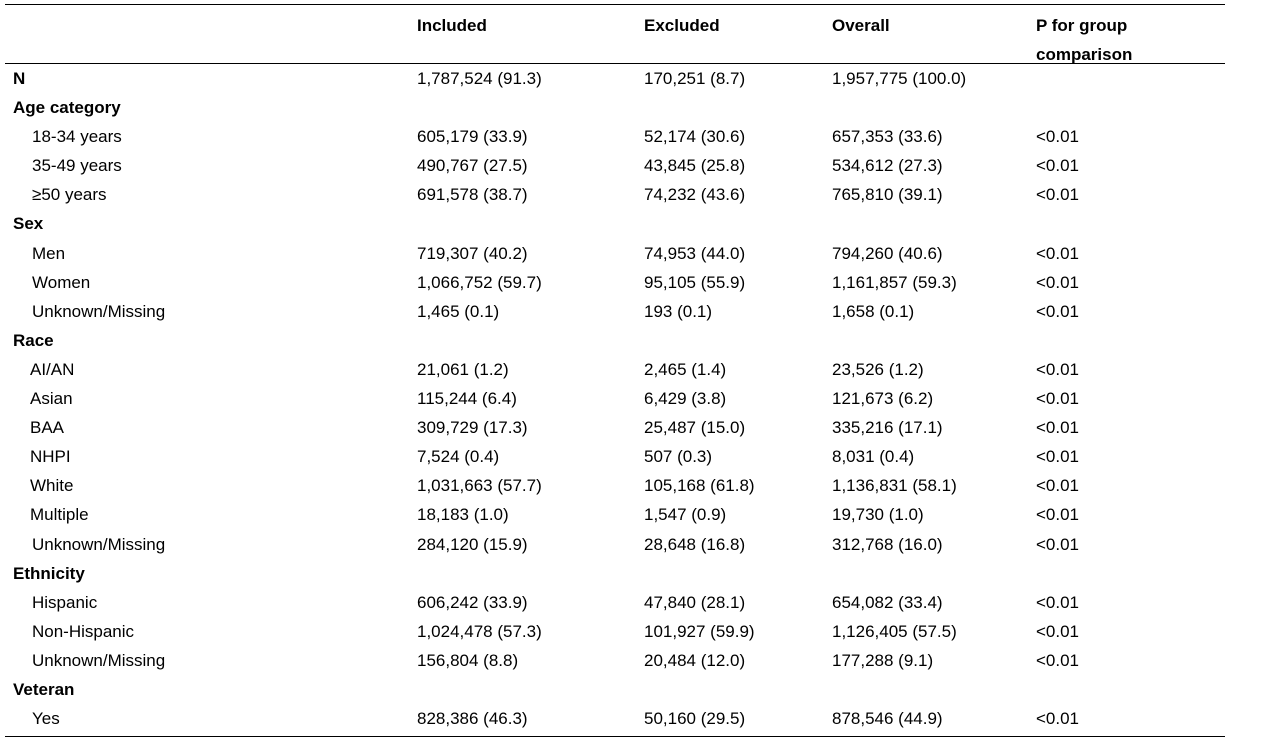 The image size is (1280, 739). I want to click on cell-overall: 8,031 (0.4), so click(873, 457).